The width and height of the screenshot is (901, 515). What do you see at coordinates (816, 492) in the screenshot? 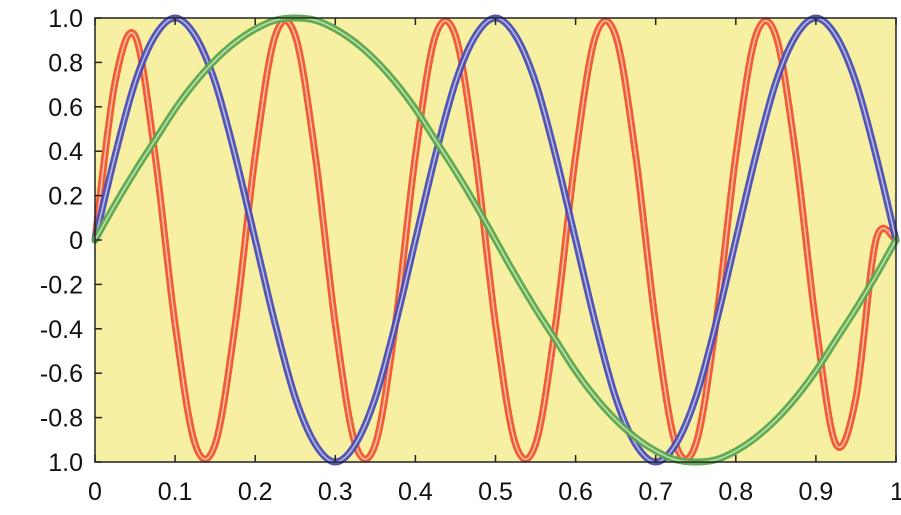
I see `x-tick-label-9: 0.9` at bounding box center [816, 492].